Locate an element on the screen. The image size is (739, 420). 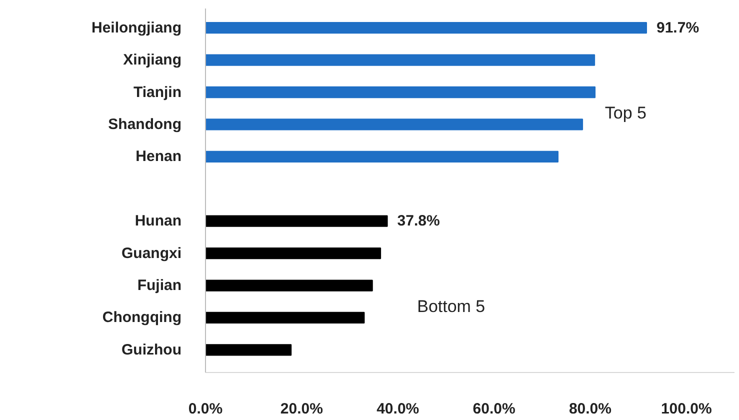
y-tick-label: Heilongjiang is located at coordinates (137, 27).